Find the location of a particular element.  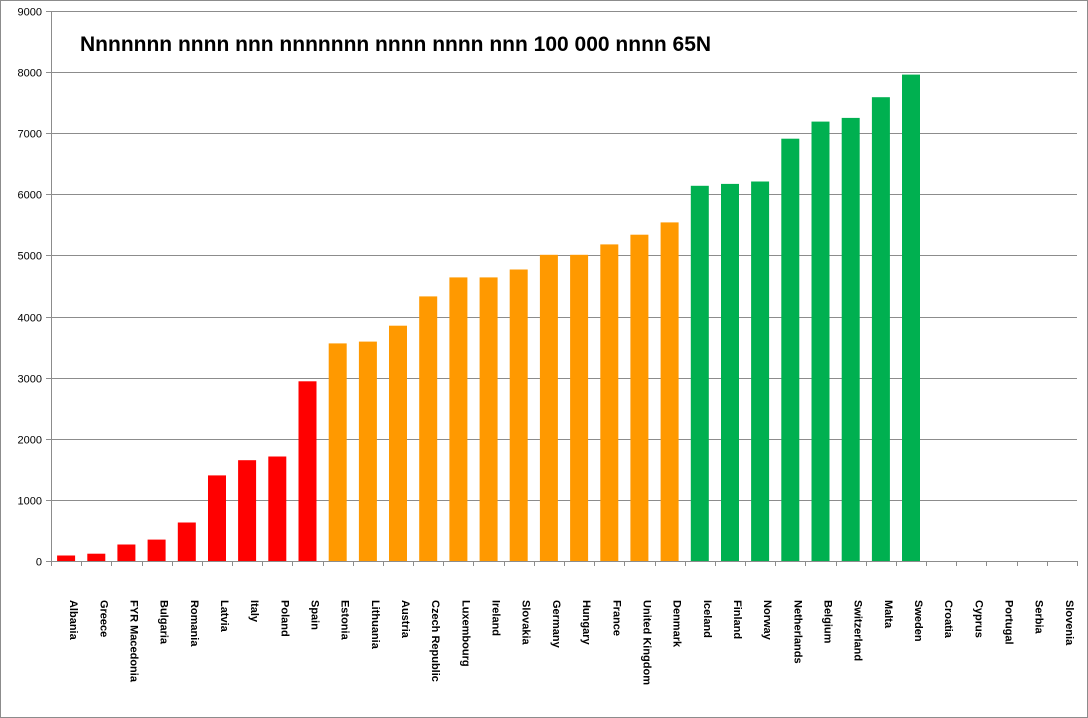

bar-austria is located at coordinates (398, 443).